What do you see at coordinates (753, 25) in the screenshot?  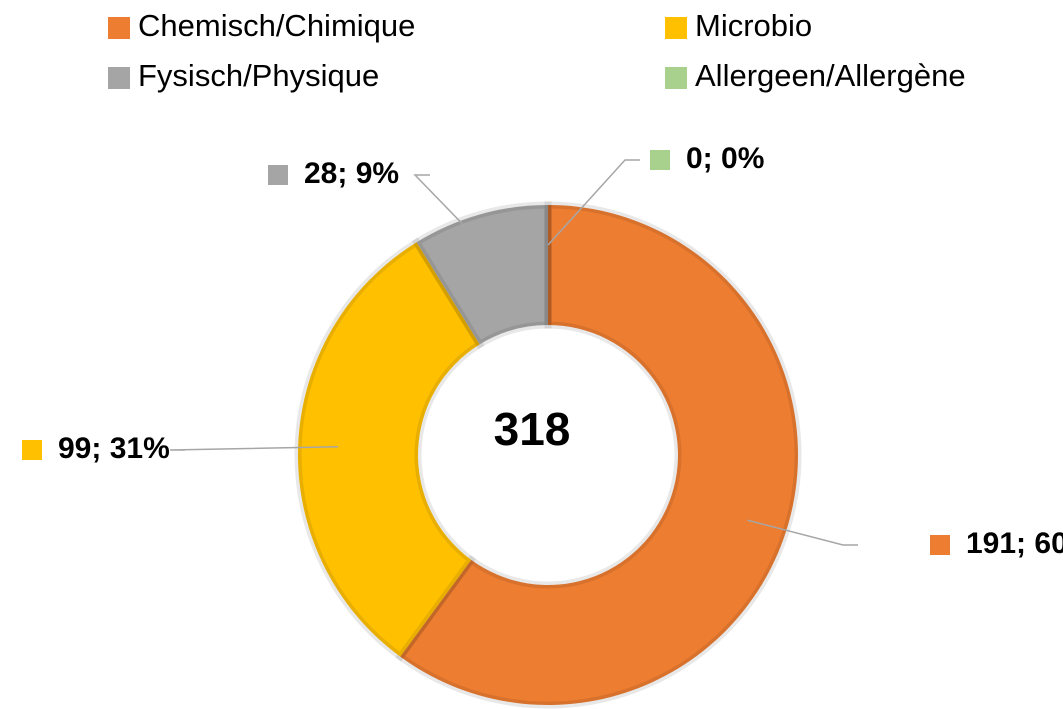 I see `legend-label: Microbio` at bounding box center [753, 25].